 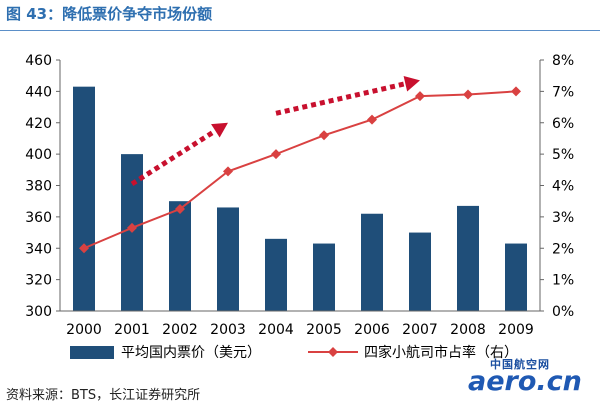 I want to click on bar-2008, so click(x=468, y=258).